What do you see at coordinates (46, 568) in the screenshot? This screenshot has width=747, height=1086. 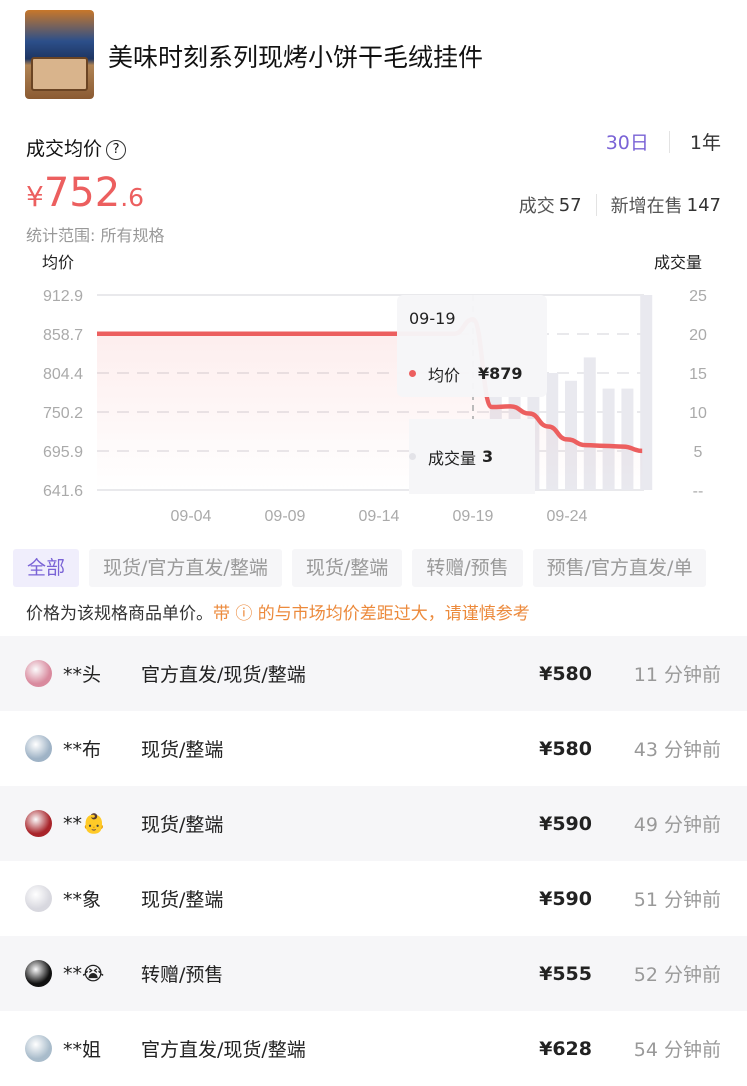 I see `filter-tab-all: 全部` at bounding box center [46, 568].